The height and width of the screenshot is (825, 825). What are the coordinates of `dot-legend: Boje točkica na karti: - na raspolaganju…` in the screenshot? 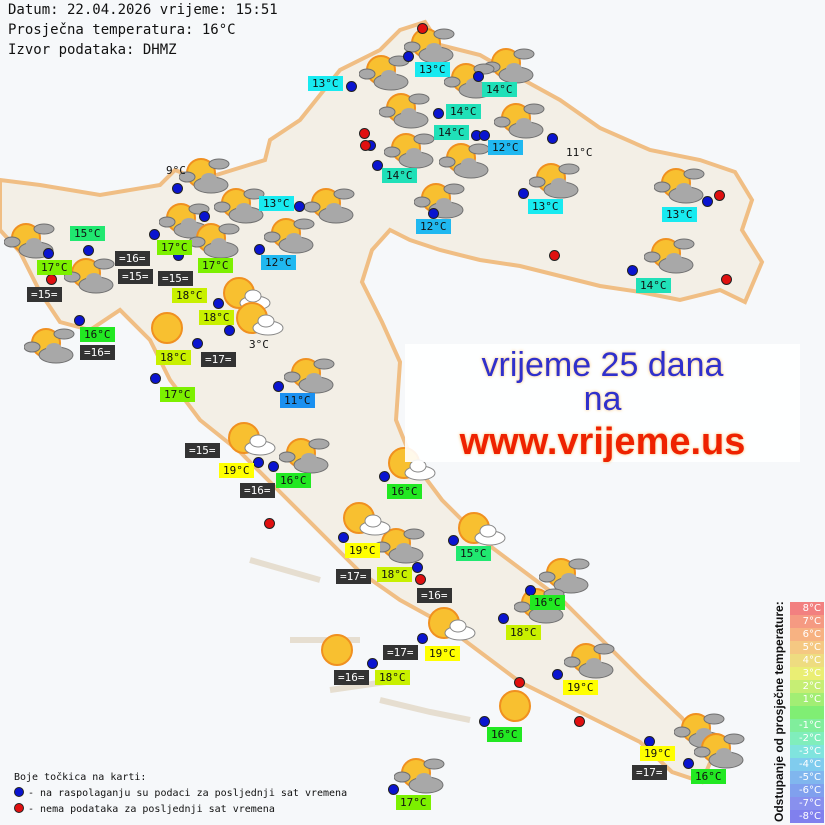 It's located at (180, 794).